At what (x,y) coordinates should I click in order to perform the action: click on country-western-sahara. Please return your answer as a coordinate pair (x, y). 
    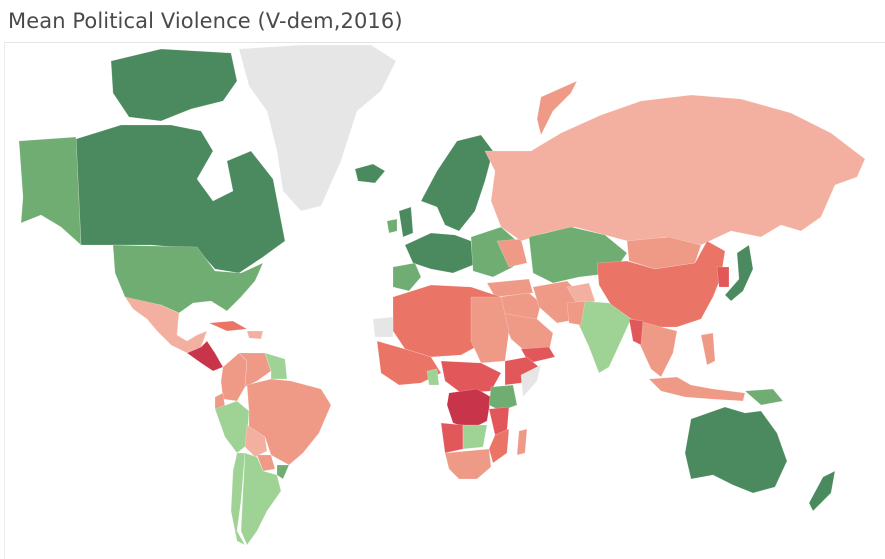
    Looking at the image, I should click on (383, 327).